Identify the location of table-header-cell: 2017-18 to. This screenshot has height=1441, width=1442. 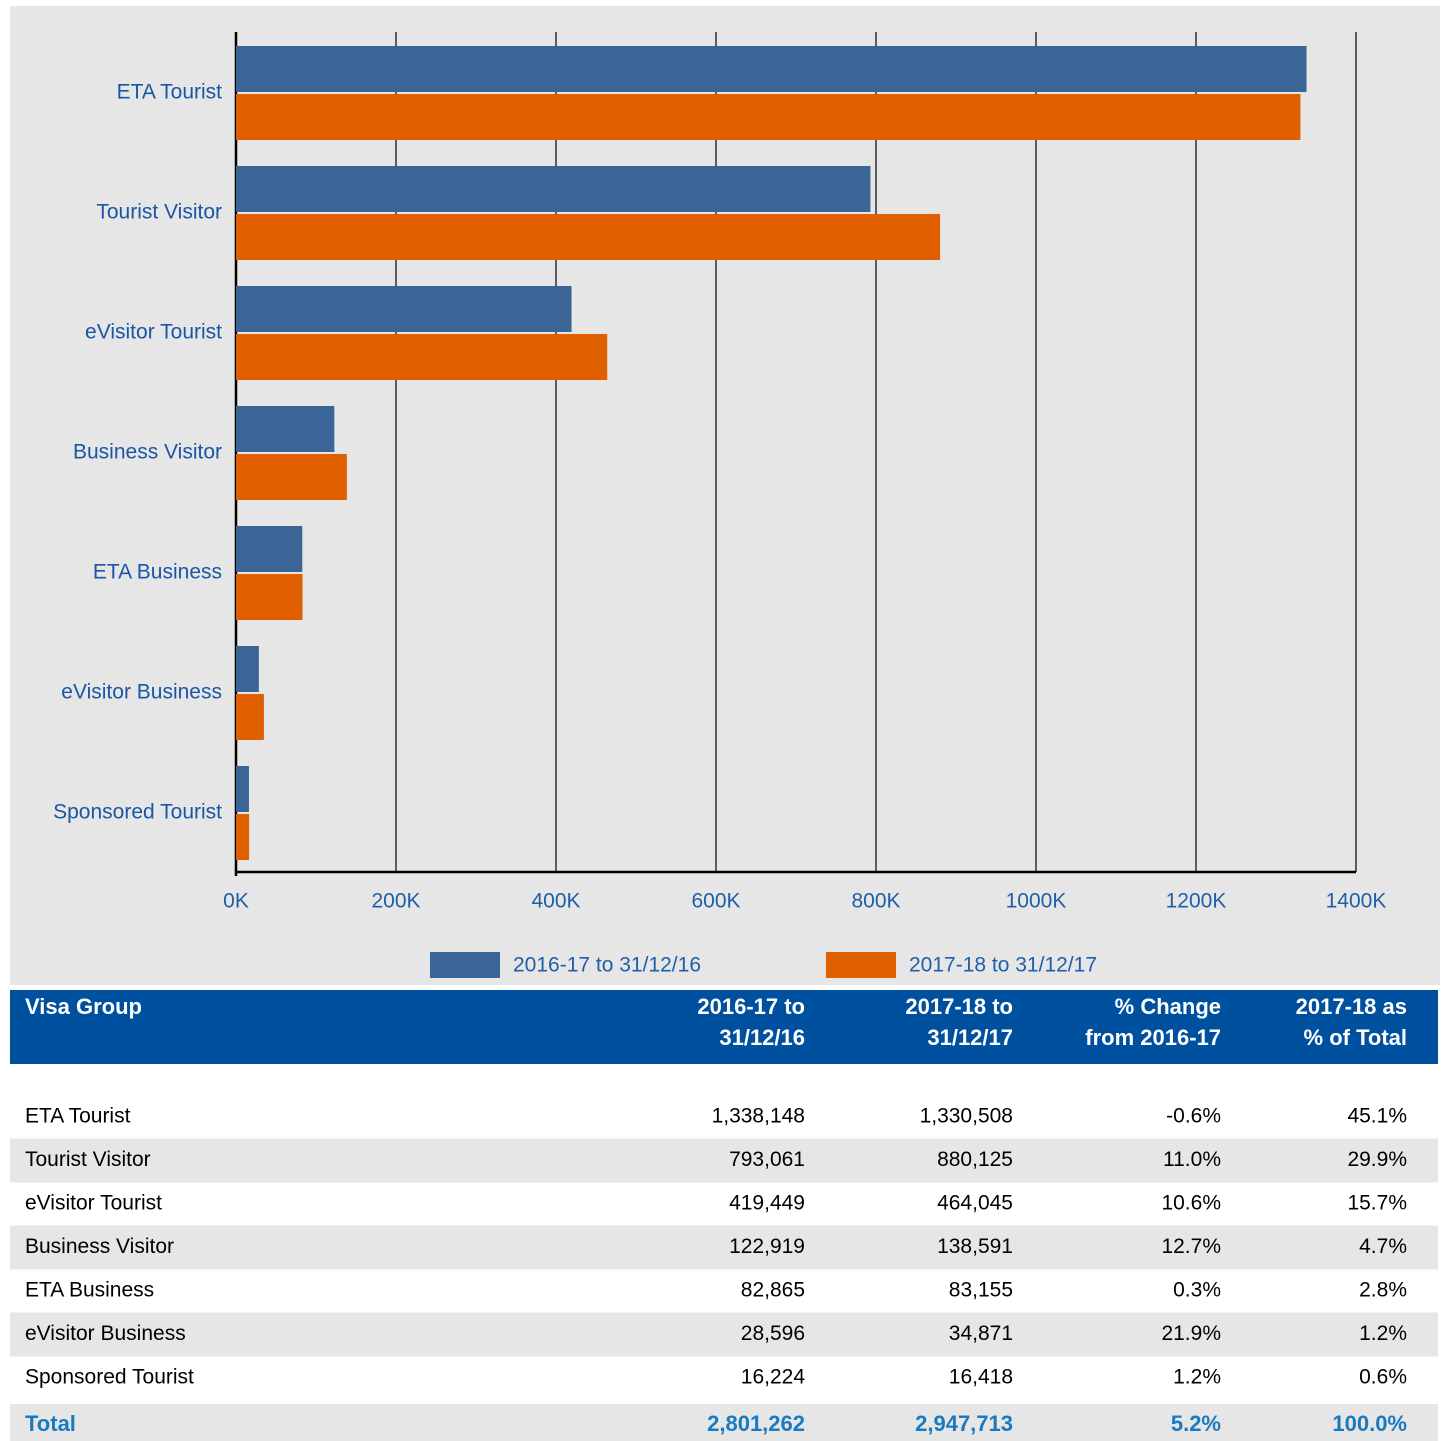
(959, 1006).